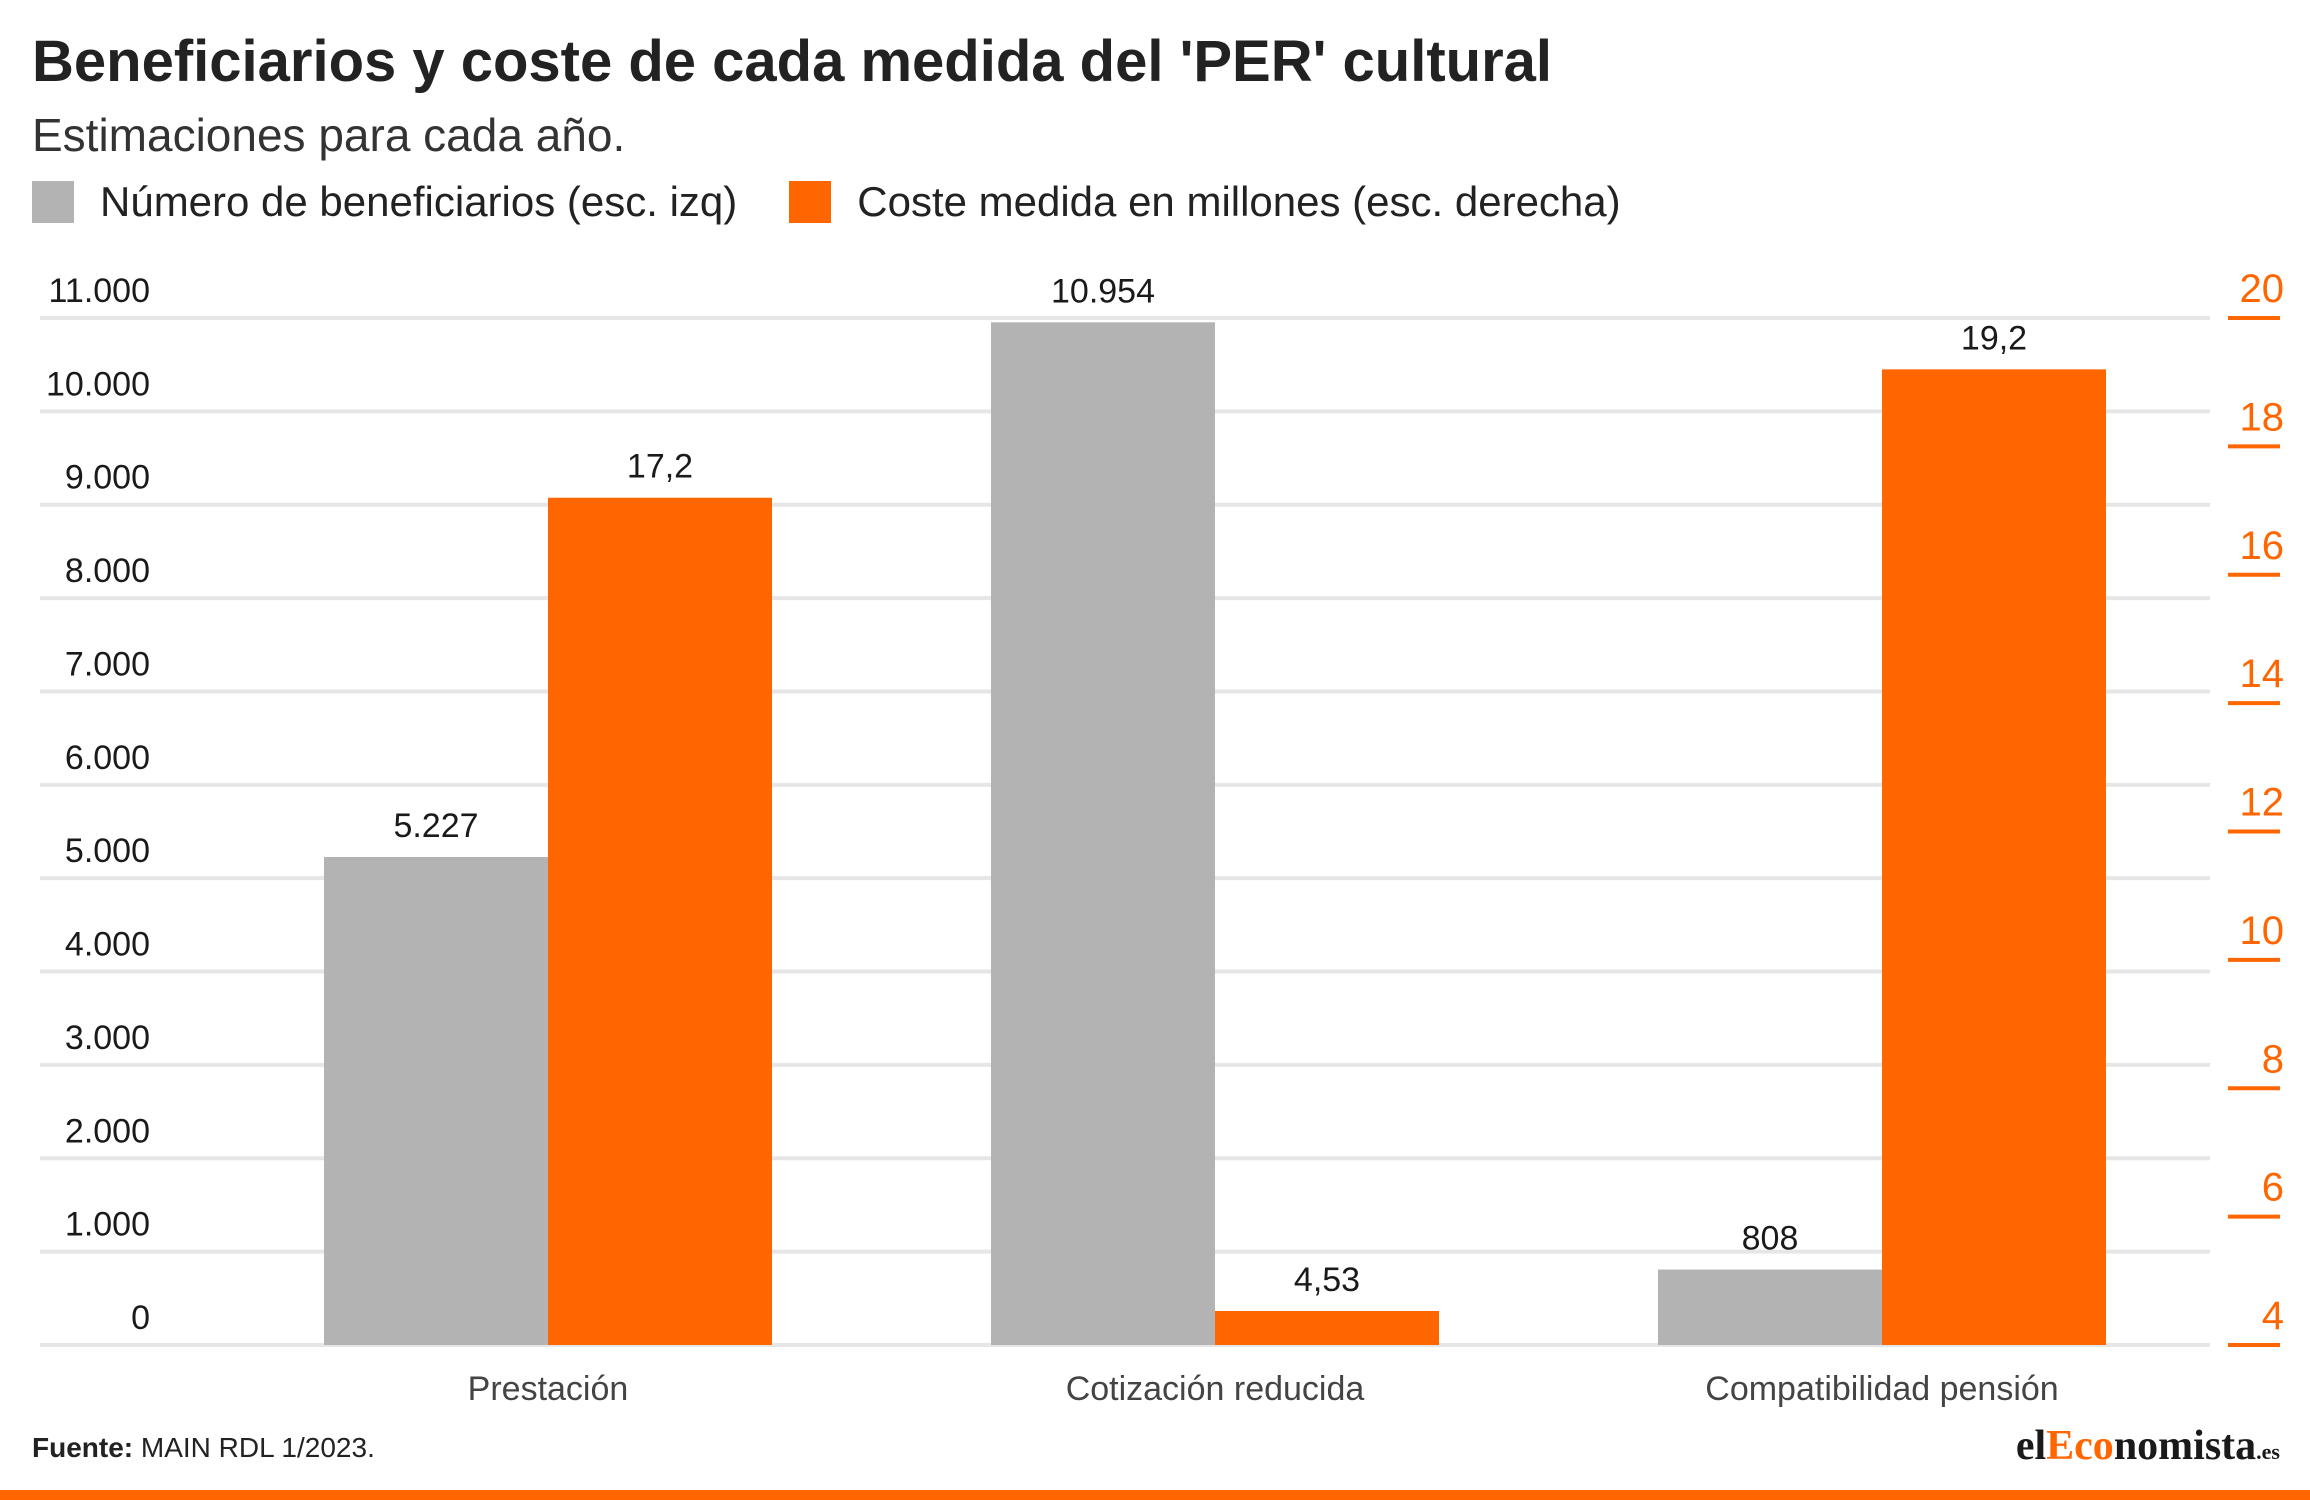 The width and height of the screenshot is (2310, 1500). I want to click on right-tick-label: 6, so click(2273, 1188).